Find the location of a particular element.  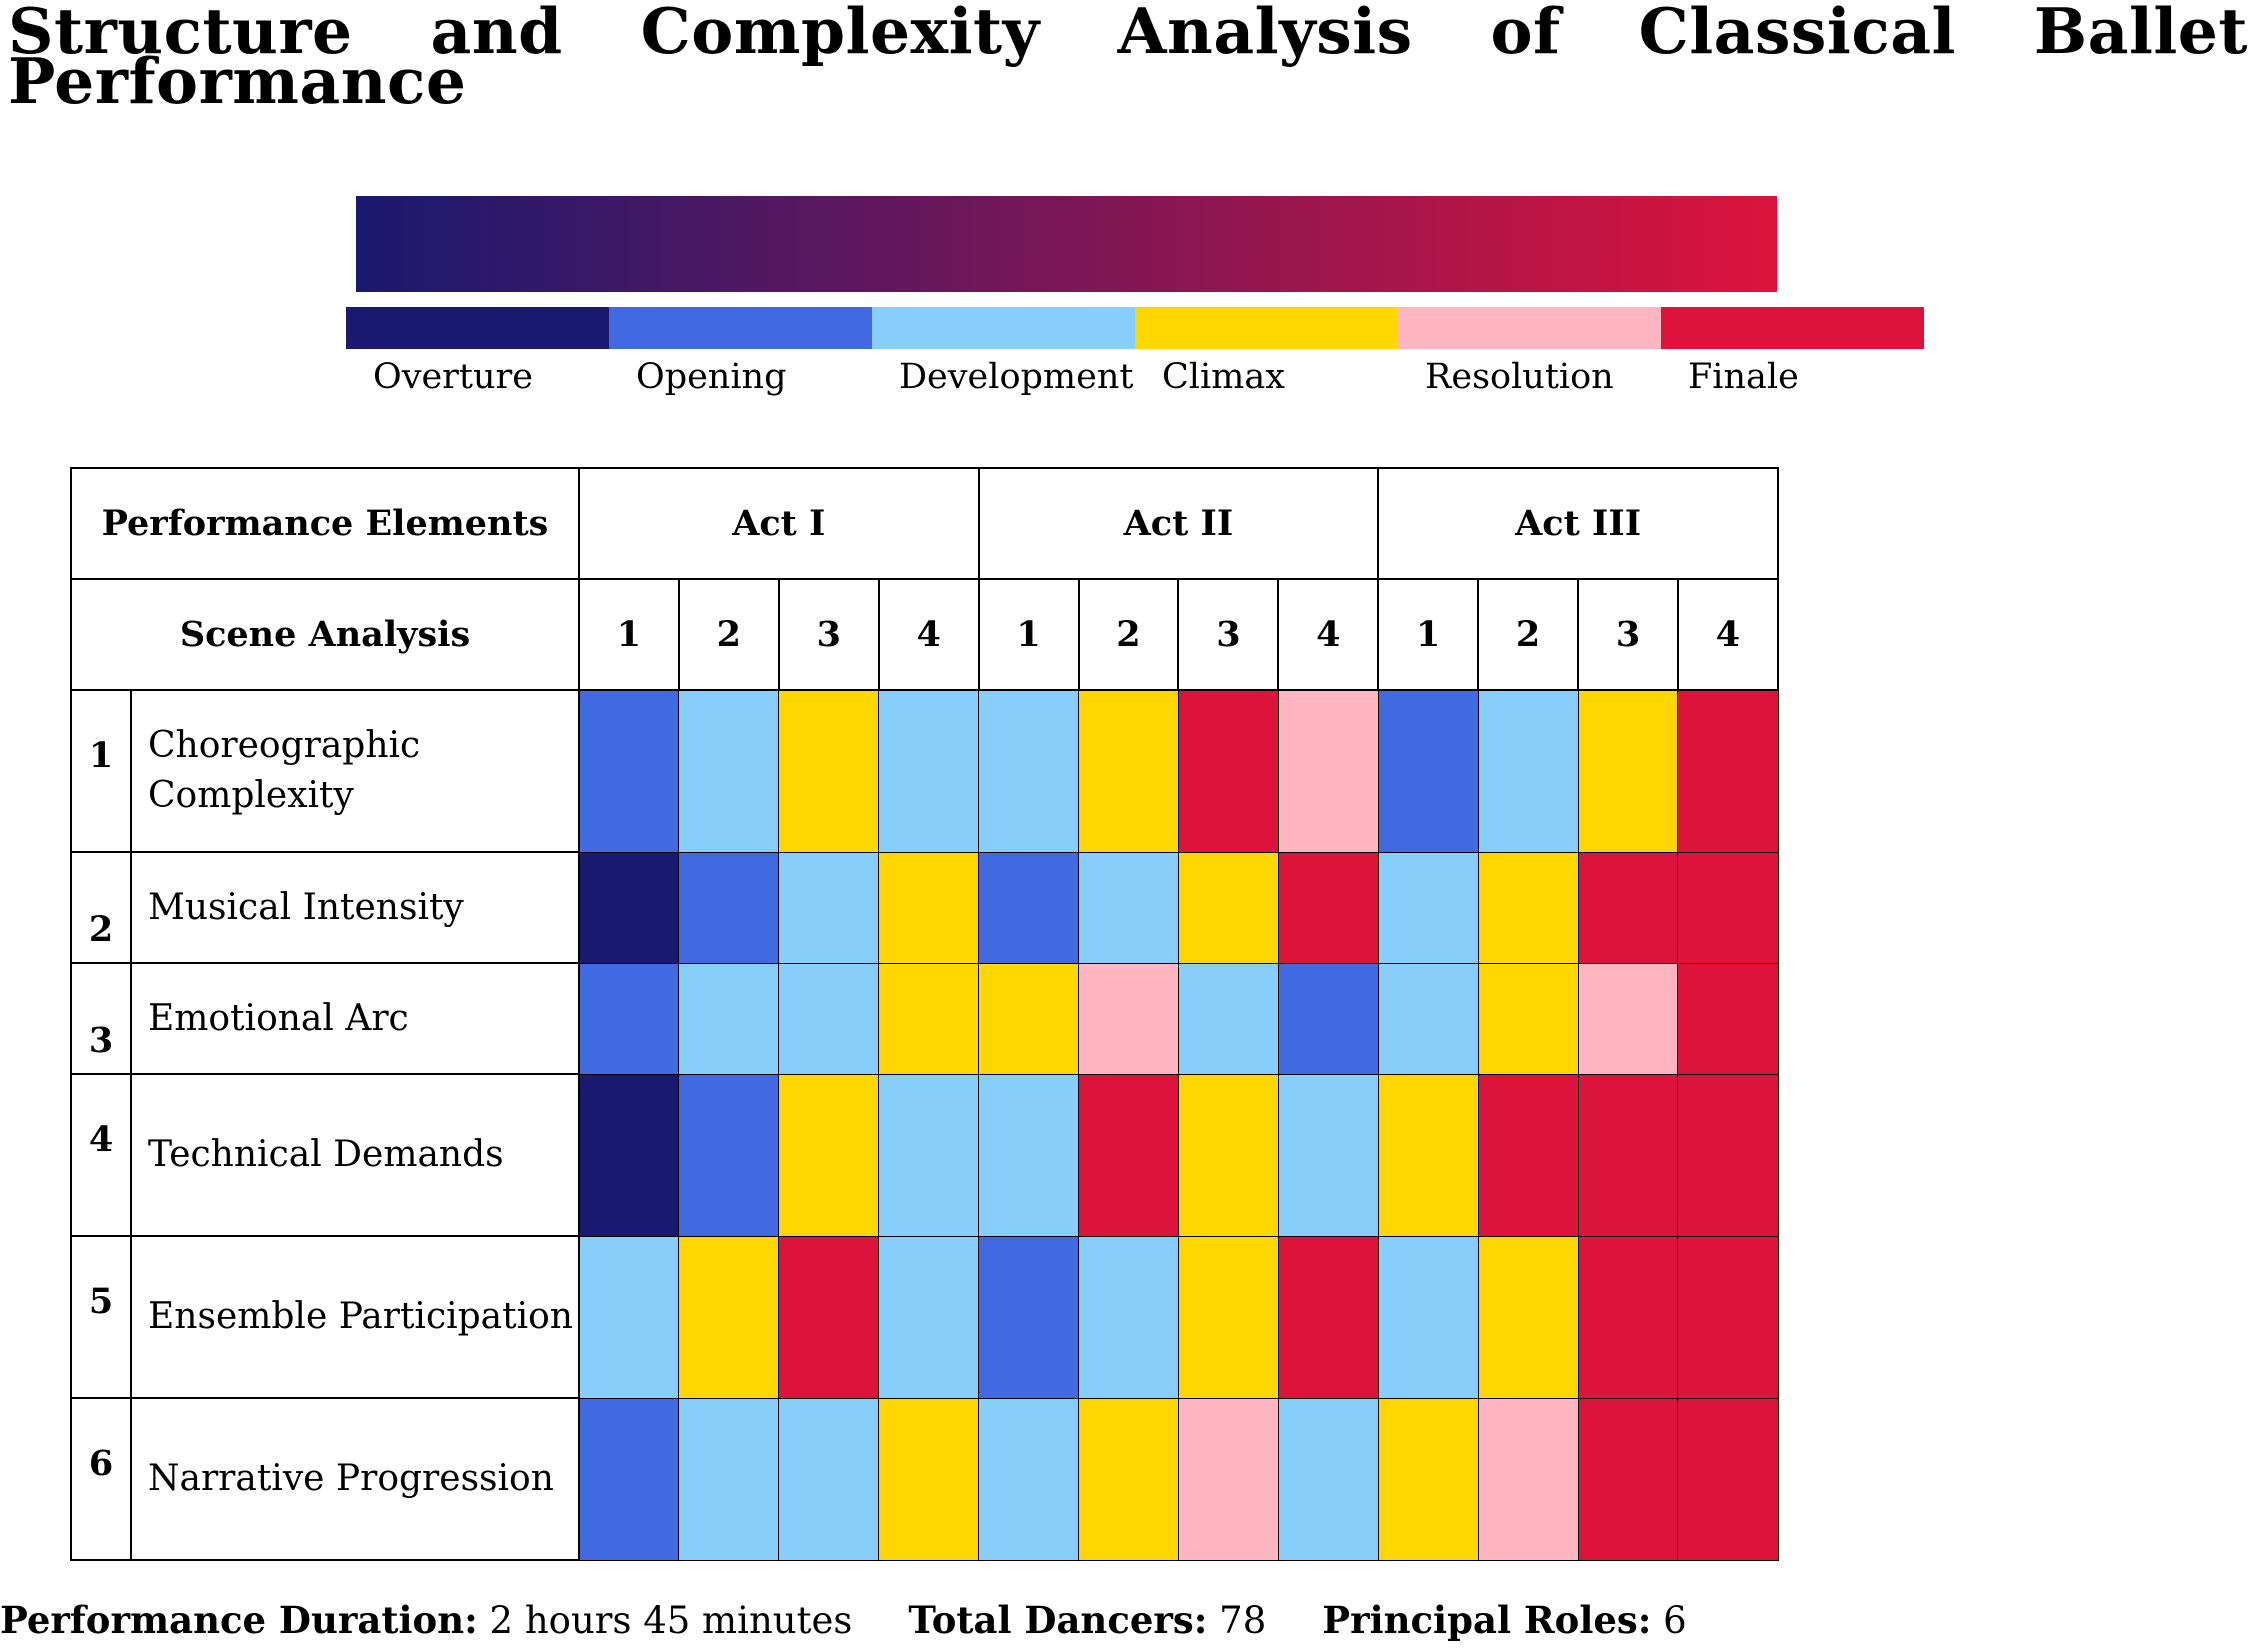

table-row: 3 Emotional Arc is located at coordinates (924, 1018).